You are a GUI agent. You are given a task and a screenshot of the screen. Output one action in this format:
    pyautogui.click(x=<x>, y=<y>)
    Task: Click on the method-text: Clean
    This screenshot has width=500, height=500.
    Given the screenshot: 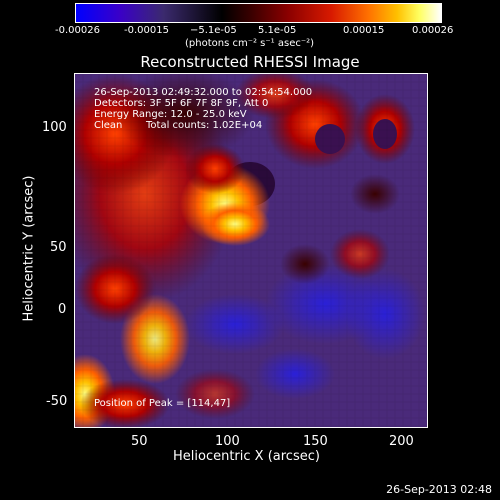 What is the action you would take?
    pyautogui.click(x=108, y=125)
    